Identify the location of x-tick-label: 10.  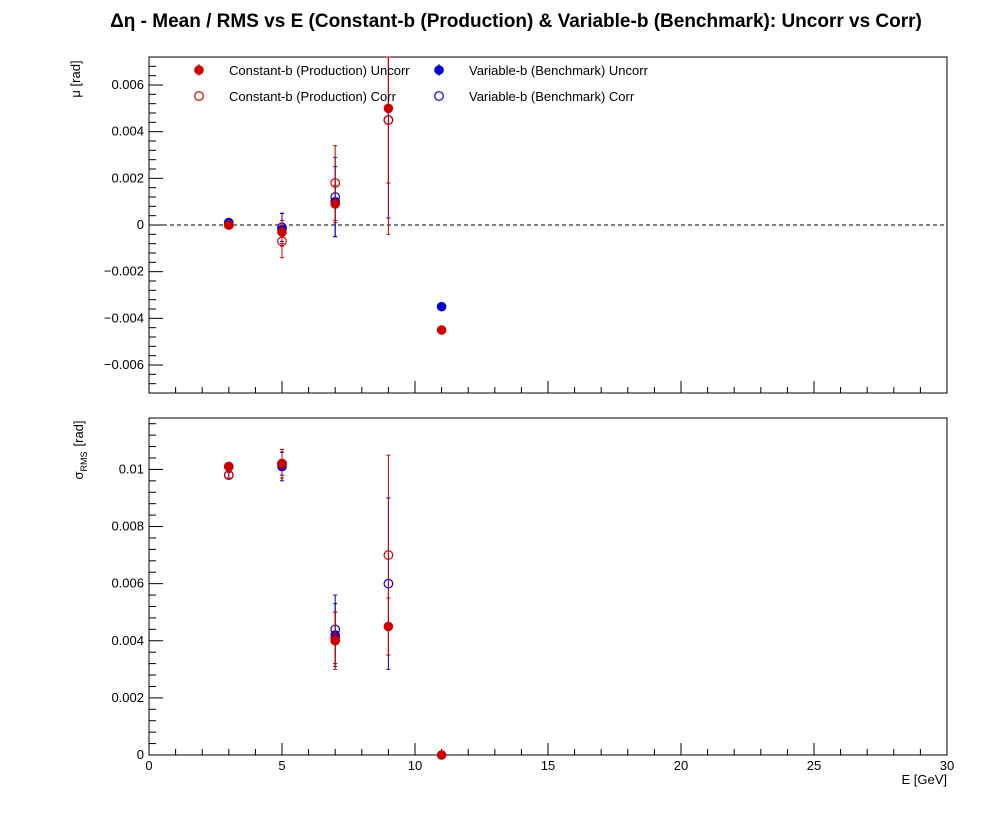
(415, 765).